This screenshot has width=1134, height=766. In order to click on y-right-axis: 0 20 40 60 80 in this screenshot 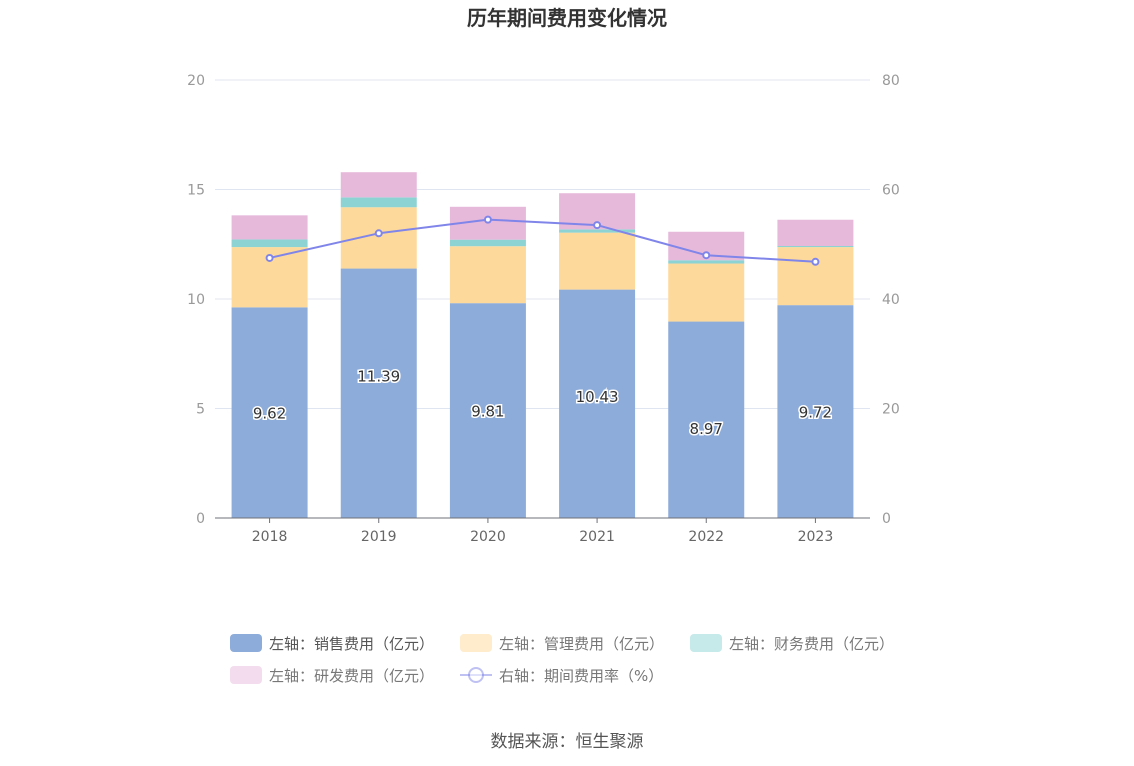, I will do `click(891, 300)`.